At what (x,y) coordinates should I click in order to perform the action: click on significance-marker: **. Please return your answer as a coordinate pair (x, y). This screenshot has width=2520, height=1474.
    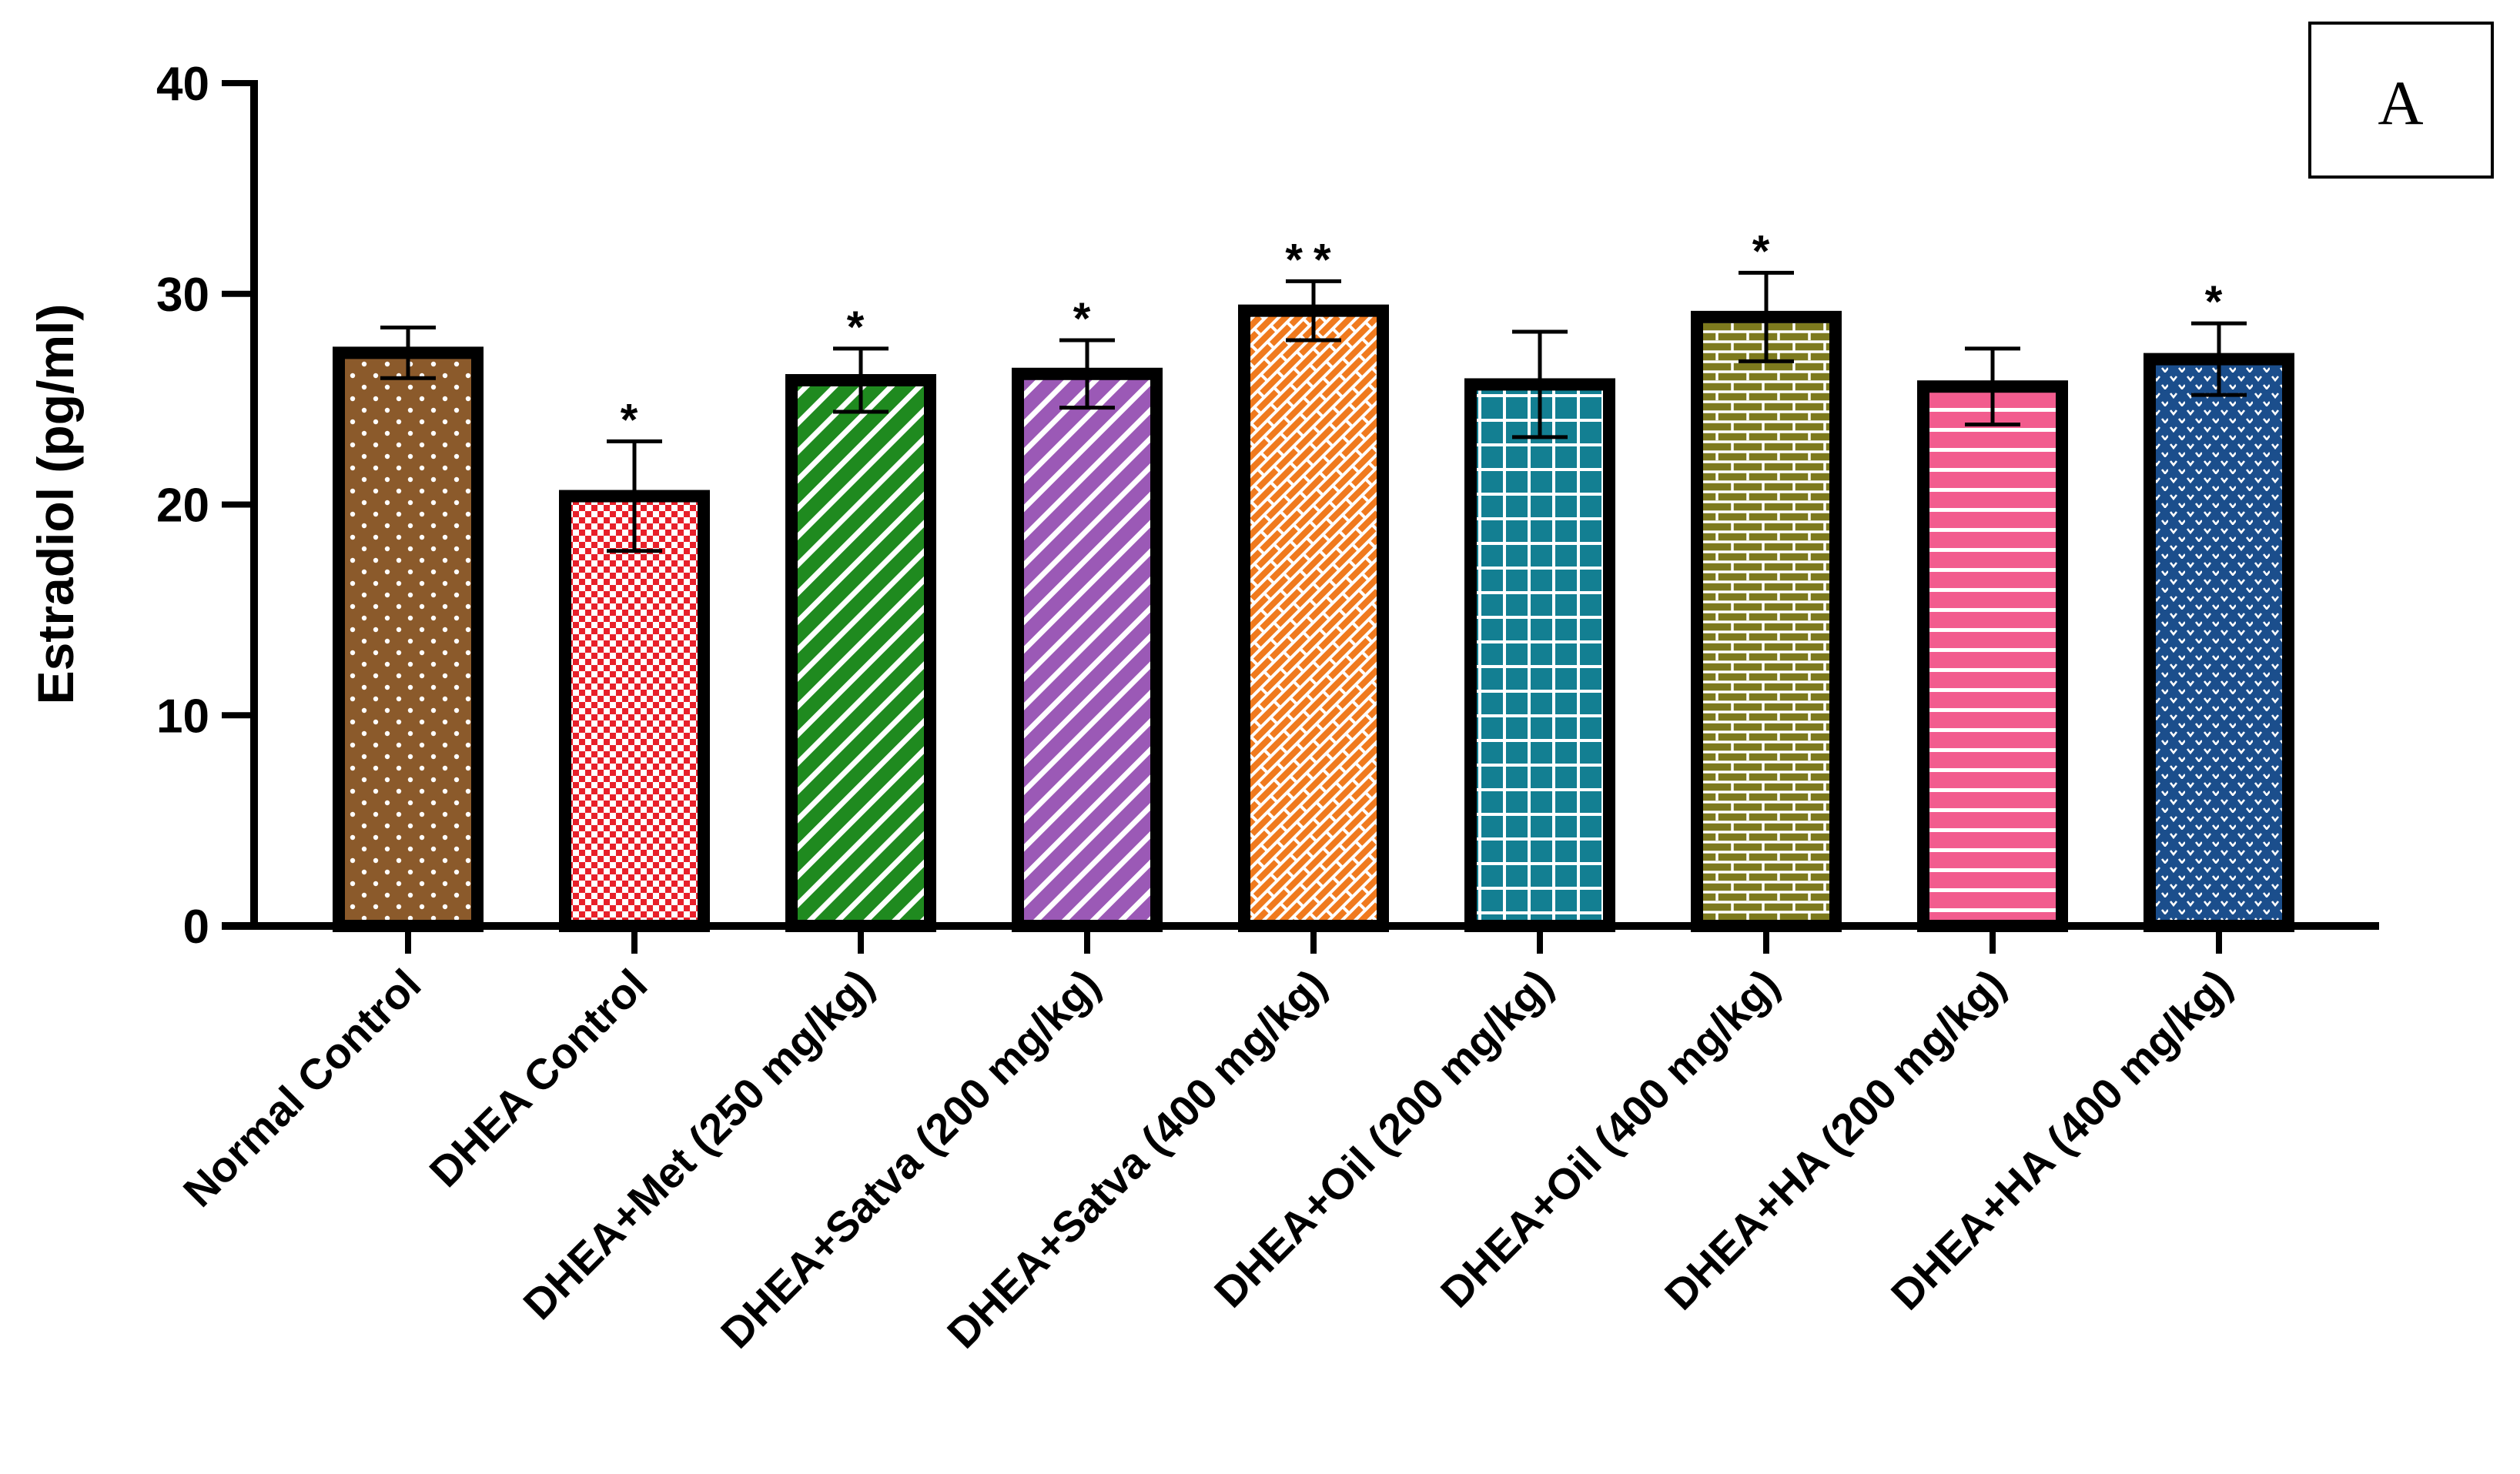
    Looking at the image, I should click on (1313, 260).